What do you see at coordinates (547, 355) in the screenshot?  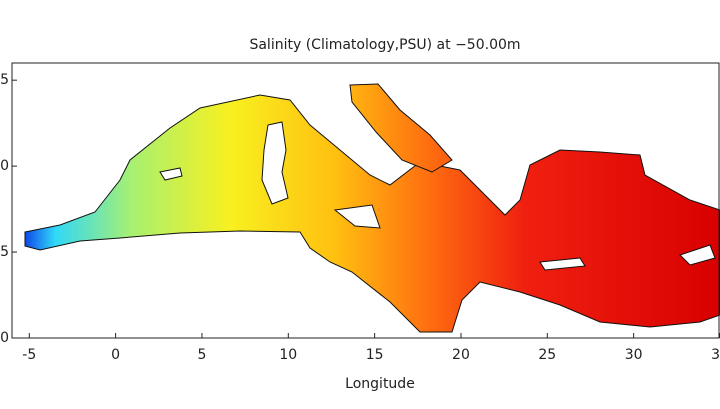 I see `x-tick-label: 25` at bounding box center [547, 355].